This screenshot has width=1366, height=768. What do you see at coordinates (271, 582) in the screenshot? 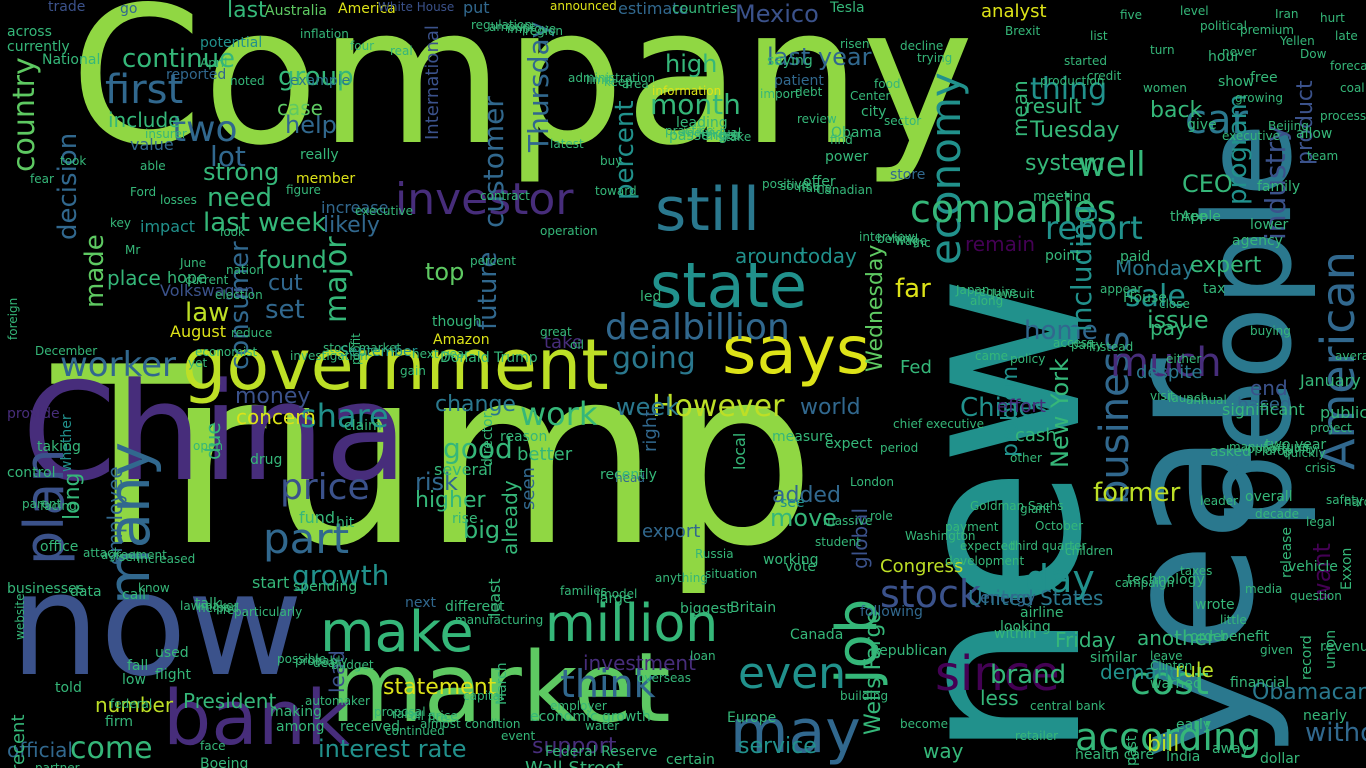
I see `word: start` at bounding box center [271, 582].